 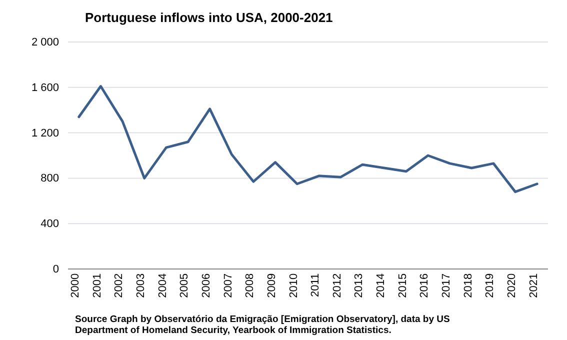 I want to click on x-tick-label: 2019, so click(x=490, y=285).